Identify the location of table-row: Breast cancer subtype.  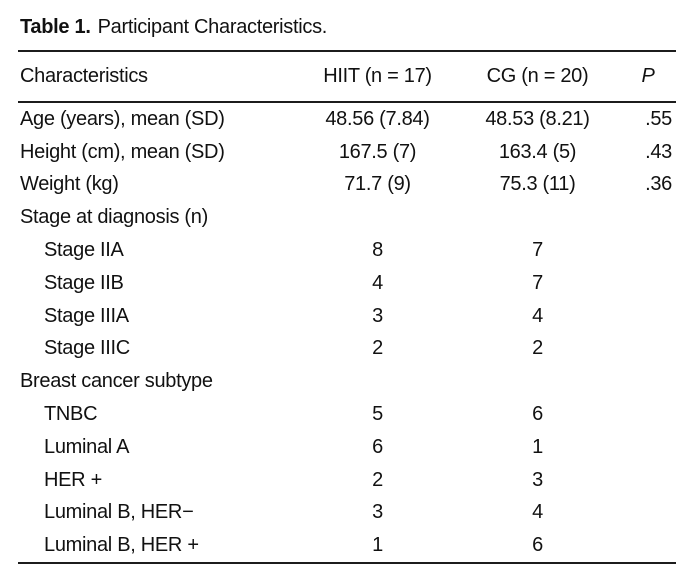
(346, 381).